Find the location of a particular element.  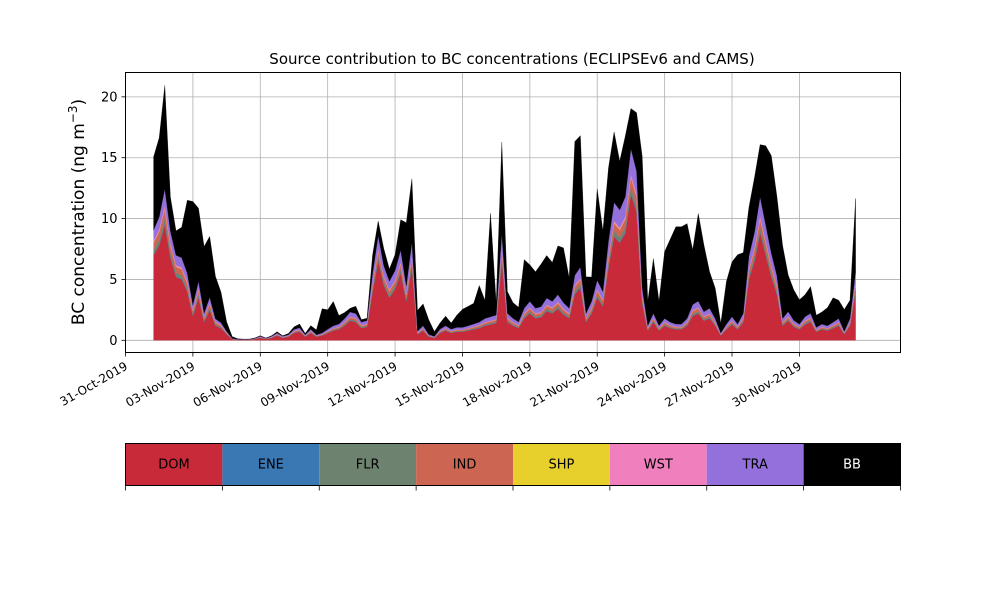

x-tick-label: 31-Oct-2019 is located at coordinates (94, 384).